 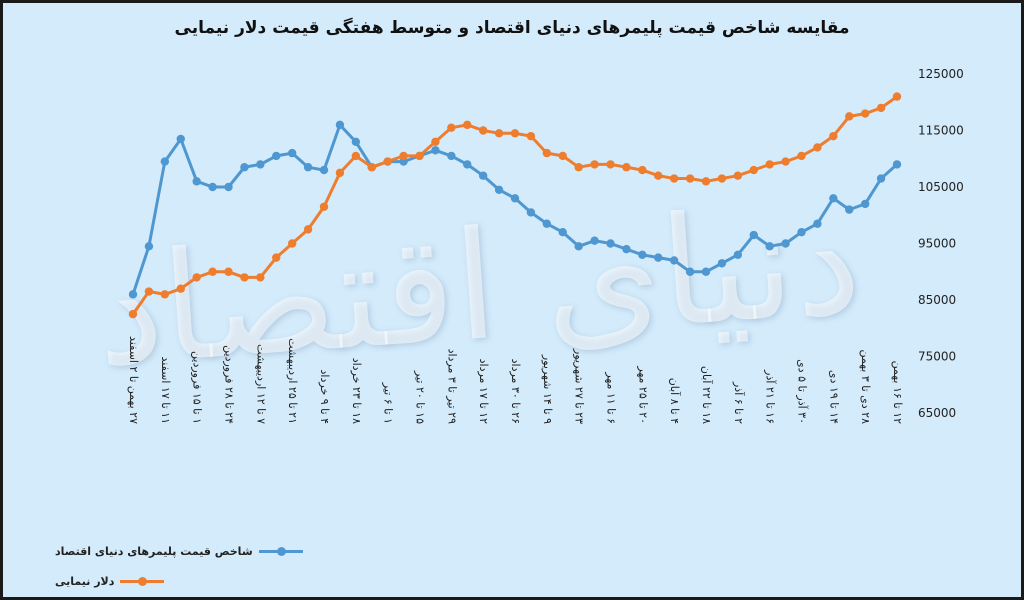 What do you see at coordinates (937, 300) in the screenshot?
I see `y-tick-label-2: 85000` at bounding box center [937, 300].